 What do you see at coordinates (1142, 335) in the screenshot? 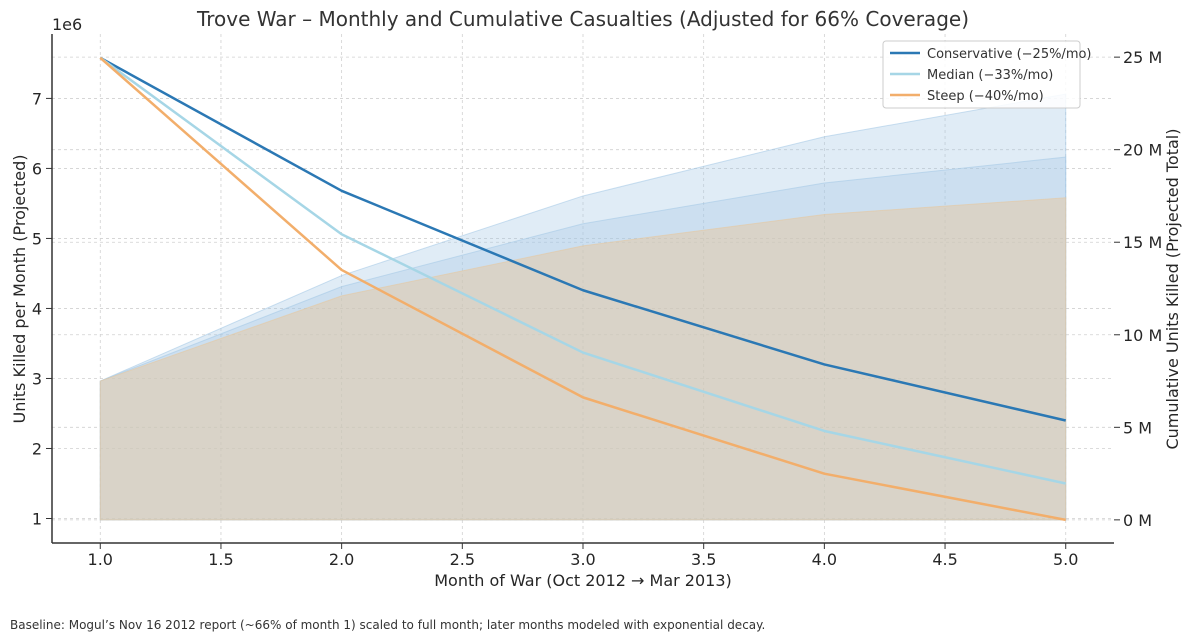
I see `y2-tick-label-2: 10 M` at bounding box center [1142, 335].